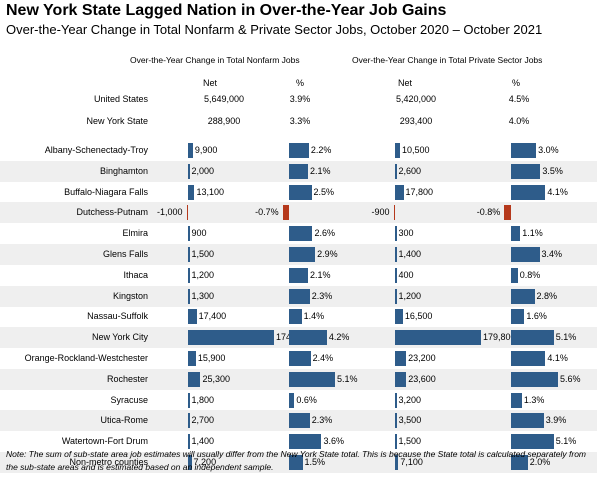 This screenshot has height=479, width=597. I want to click on table-row: Elmira 900 2.6% 300 1.1%, so click(298, 233).